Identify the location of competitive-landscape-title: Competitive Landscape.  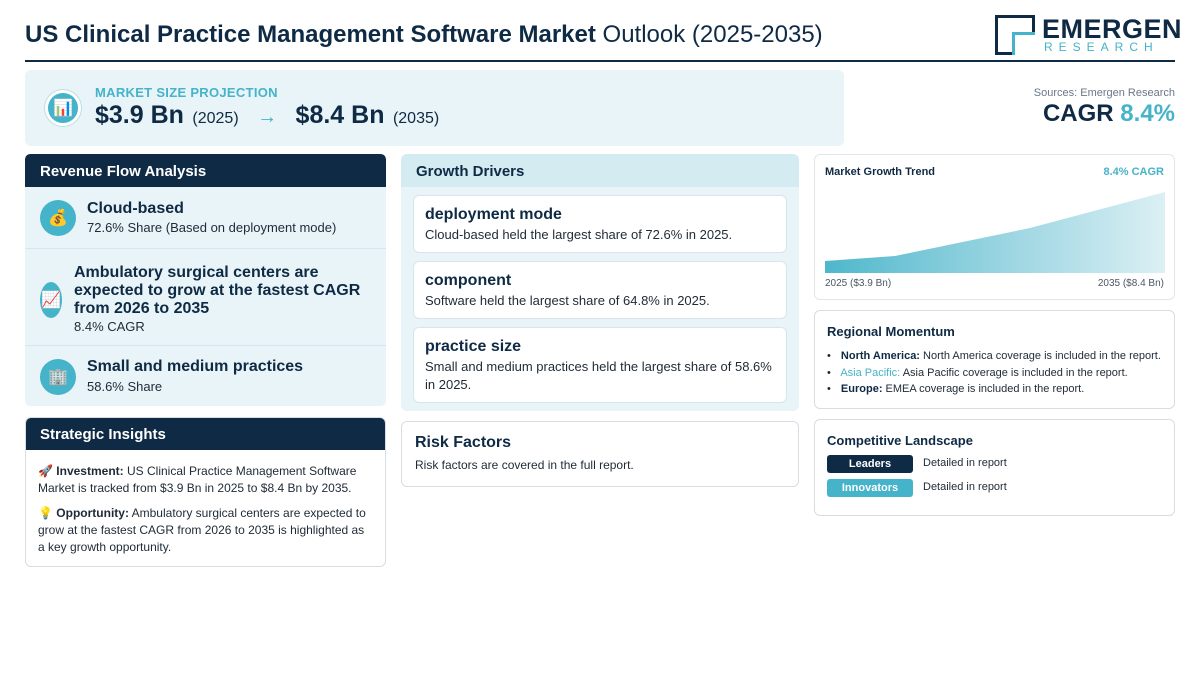
(900, 440).